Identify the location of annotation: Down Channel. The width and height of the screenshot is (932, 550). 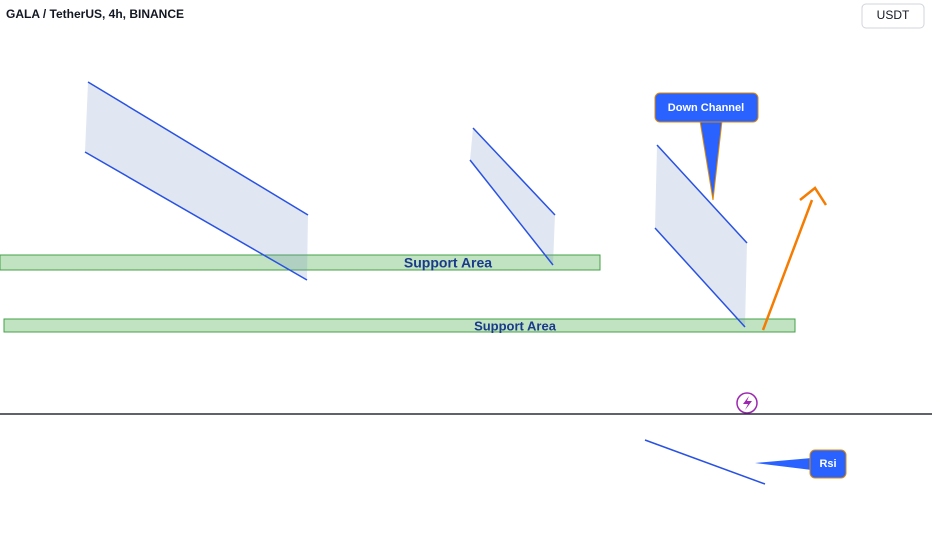
(706, 108).